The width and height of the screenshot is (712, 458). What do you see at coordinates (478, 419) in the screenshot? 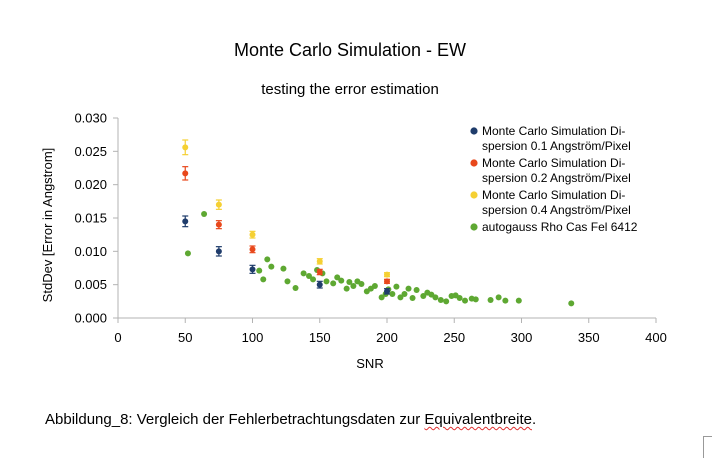
I see `caption-underlined-word: Equivalentbreite` at bounding box center [478, 419].